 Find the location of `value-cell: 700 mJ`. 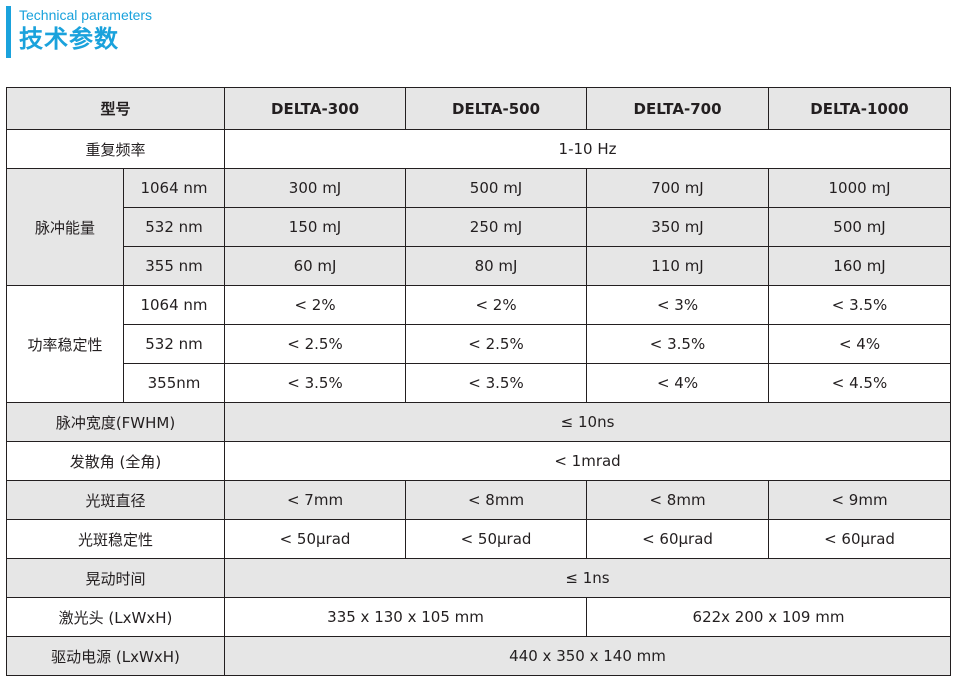

value-cell: 700 mJ is located at coordinates (678, 188).